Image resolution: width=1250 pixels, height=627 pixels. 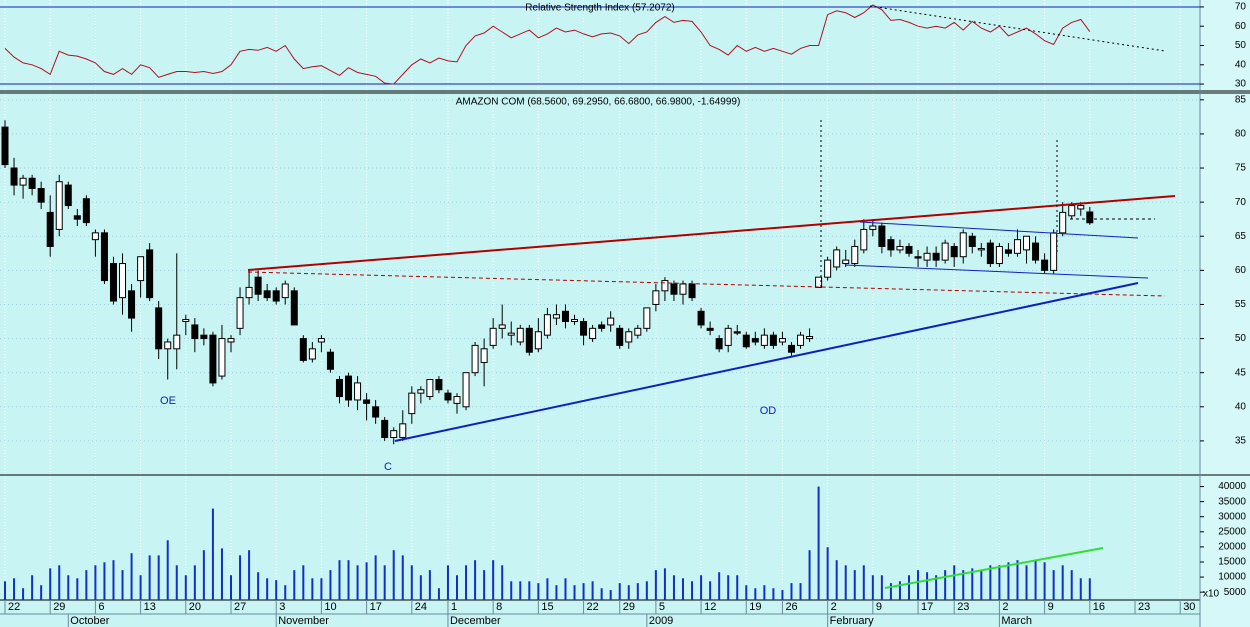 What do you see at coordinates (791, 607) in the screenshot?
I see `x-tick-label: 26` at bounding box center [791, 607].